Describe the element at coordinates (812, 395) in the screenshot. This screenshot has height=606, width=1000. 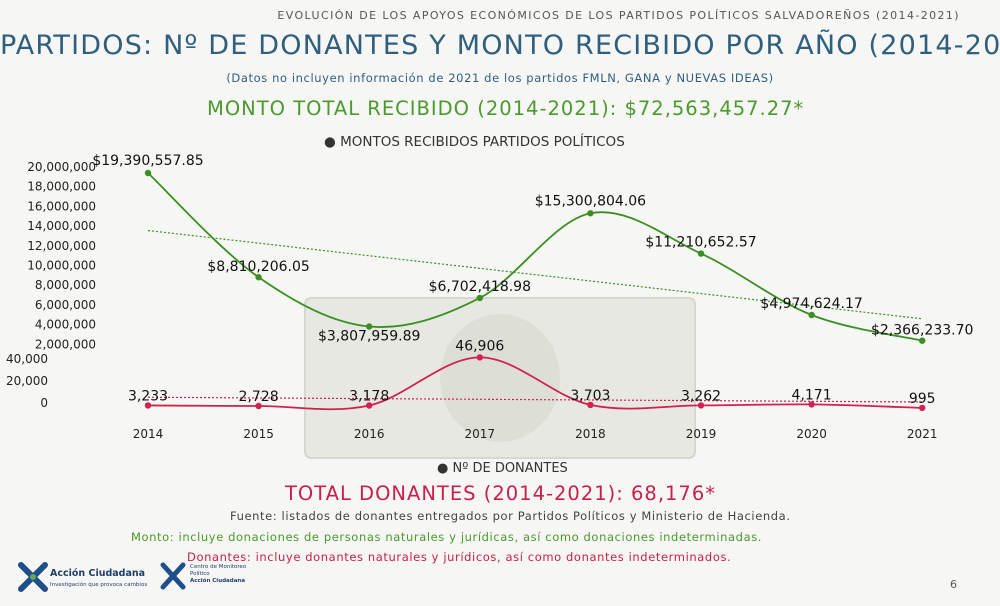
I see `data-label-donantes: 4,171` at that location.